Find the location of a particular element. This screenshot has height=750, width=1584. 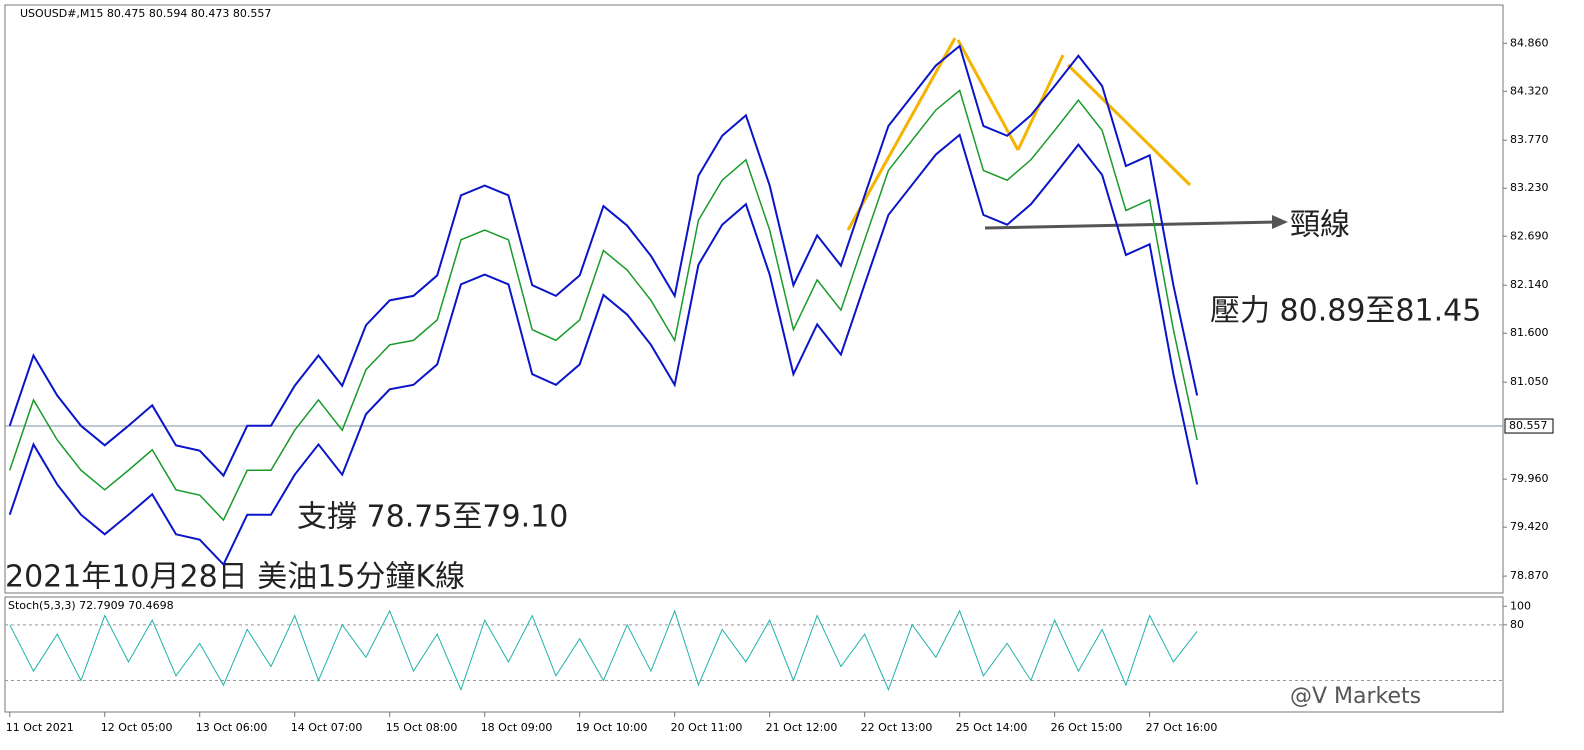

x-tick-label: 21 Oct 12:00 is located at coordinates (802, 727).